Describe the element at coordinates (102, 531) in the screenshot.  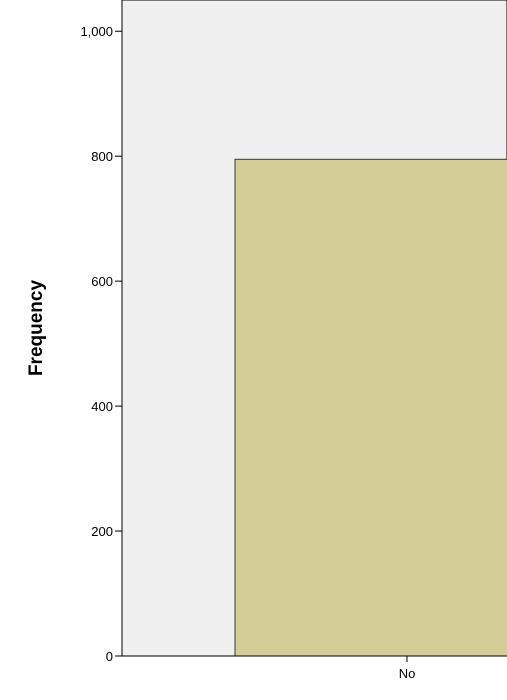
I see `y-tick-label: 200` at that location.